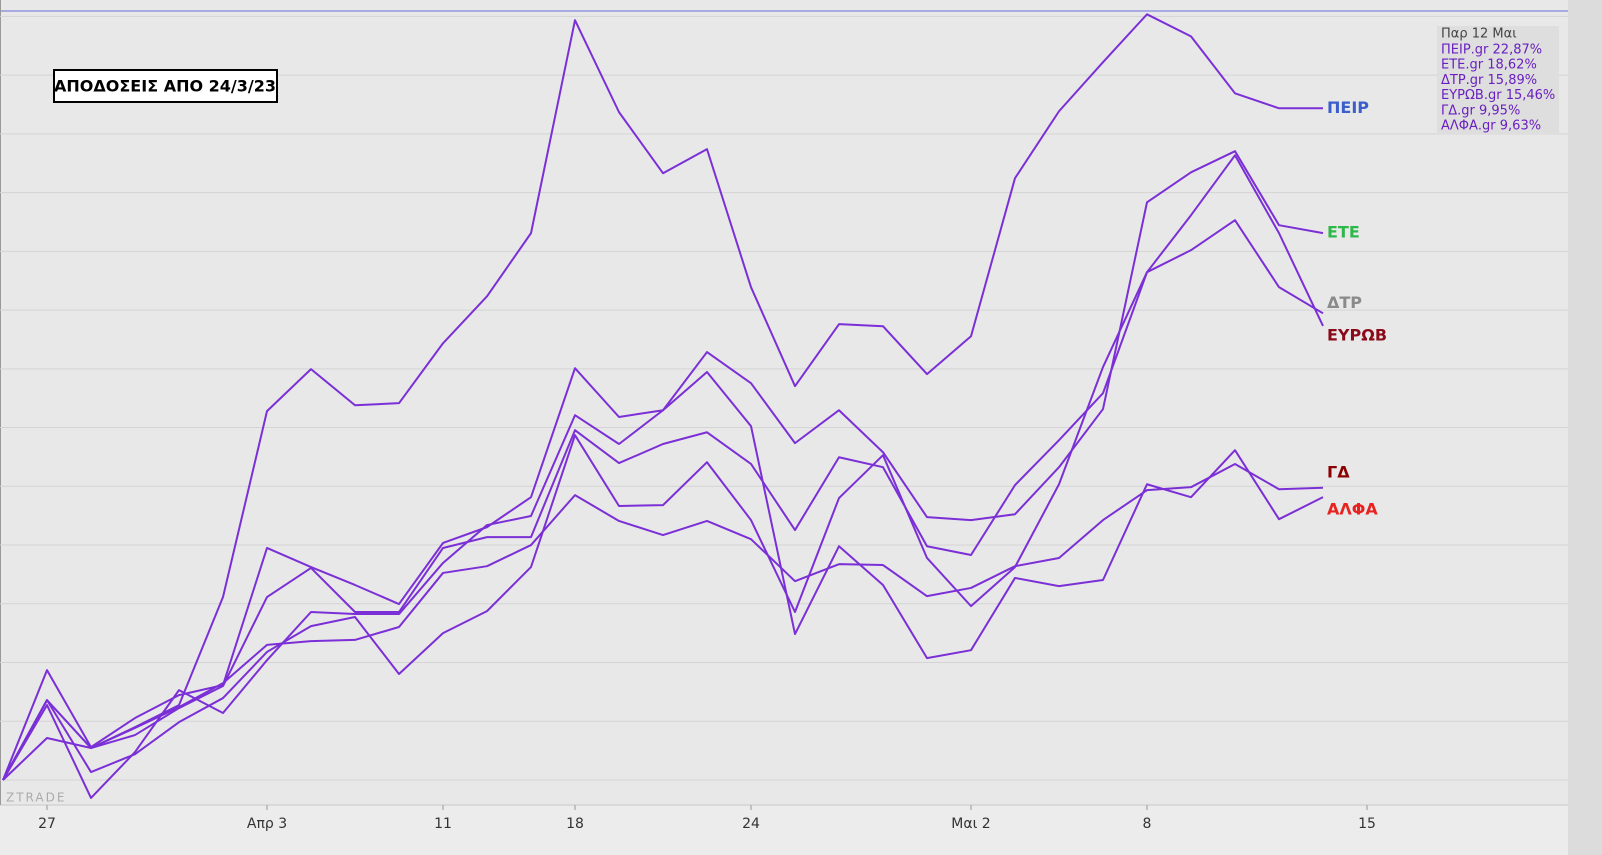 The height and width of the screenshot is (855, 1602). I want to click on series-end-label: ΓΔ, so click(1338, 471).